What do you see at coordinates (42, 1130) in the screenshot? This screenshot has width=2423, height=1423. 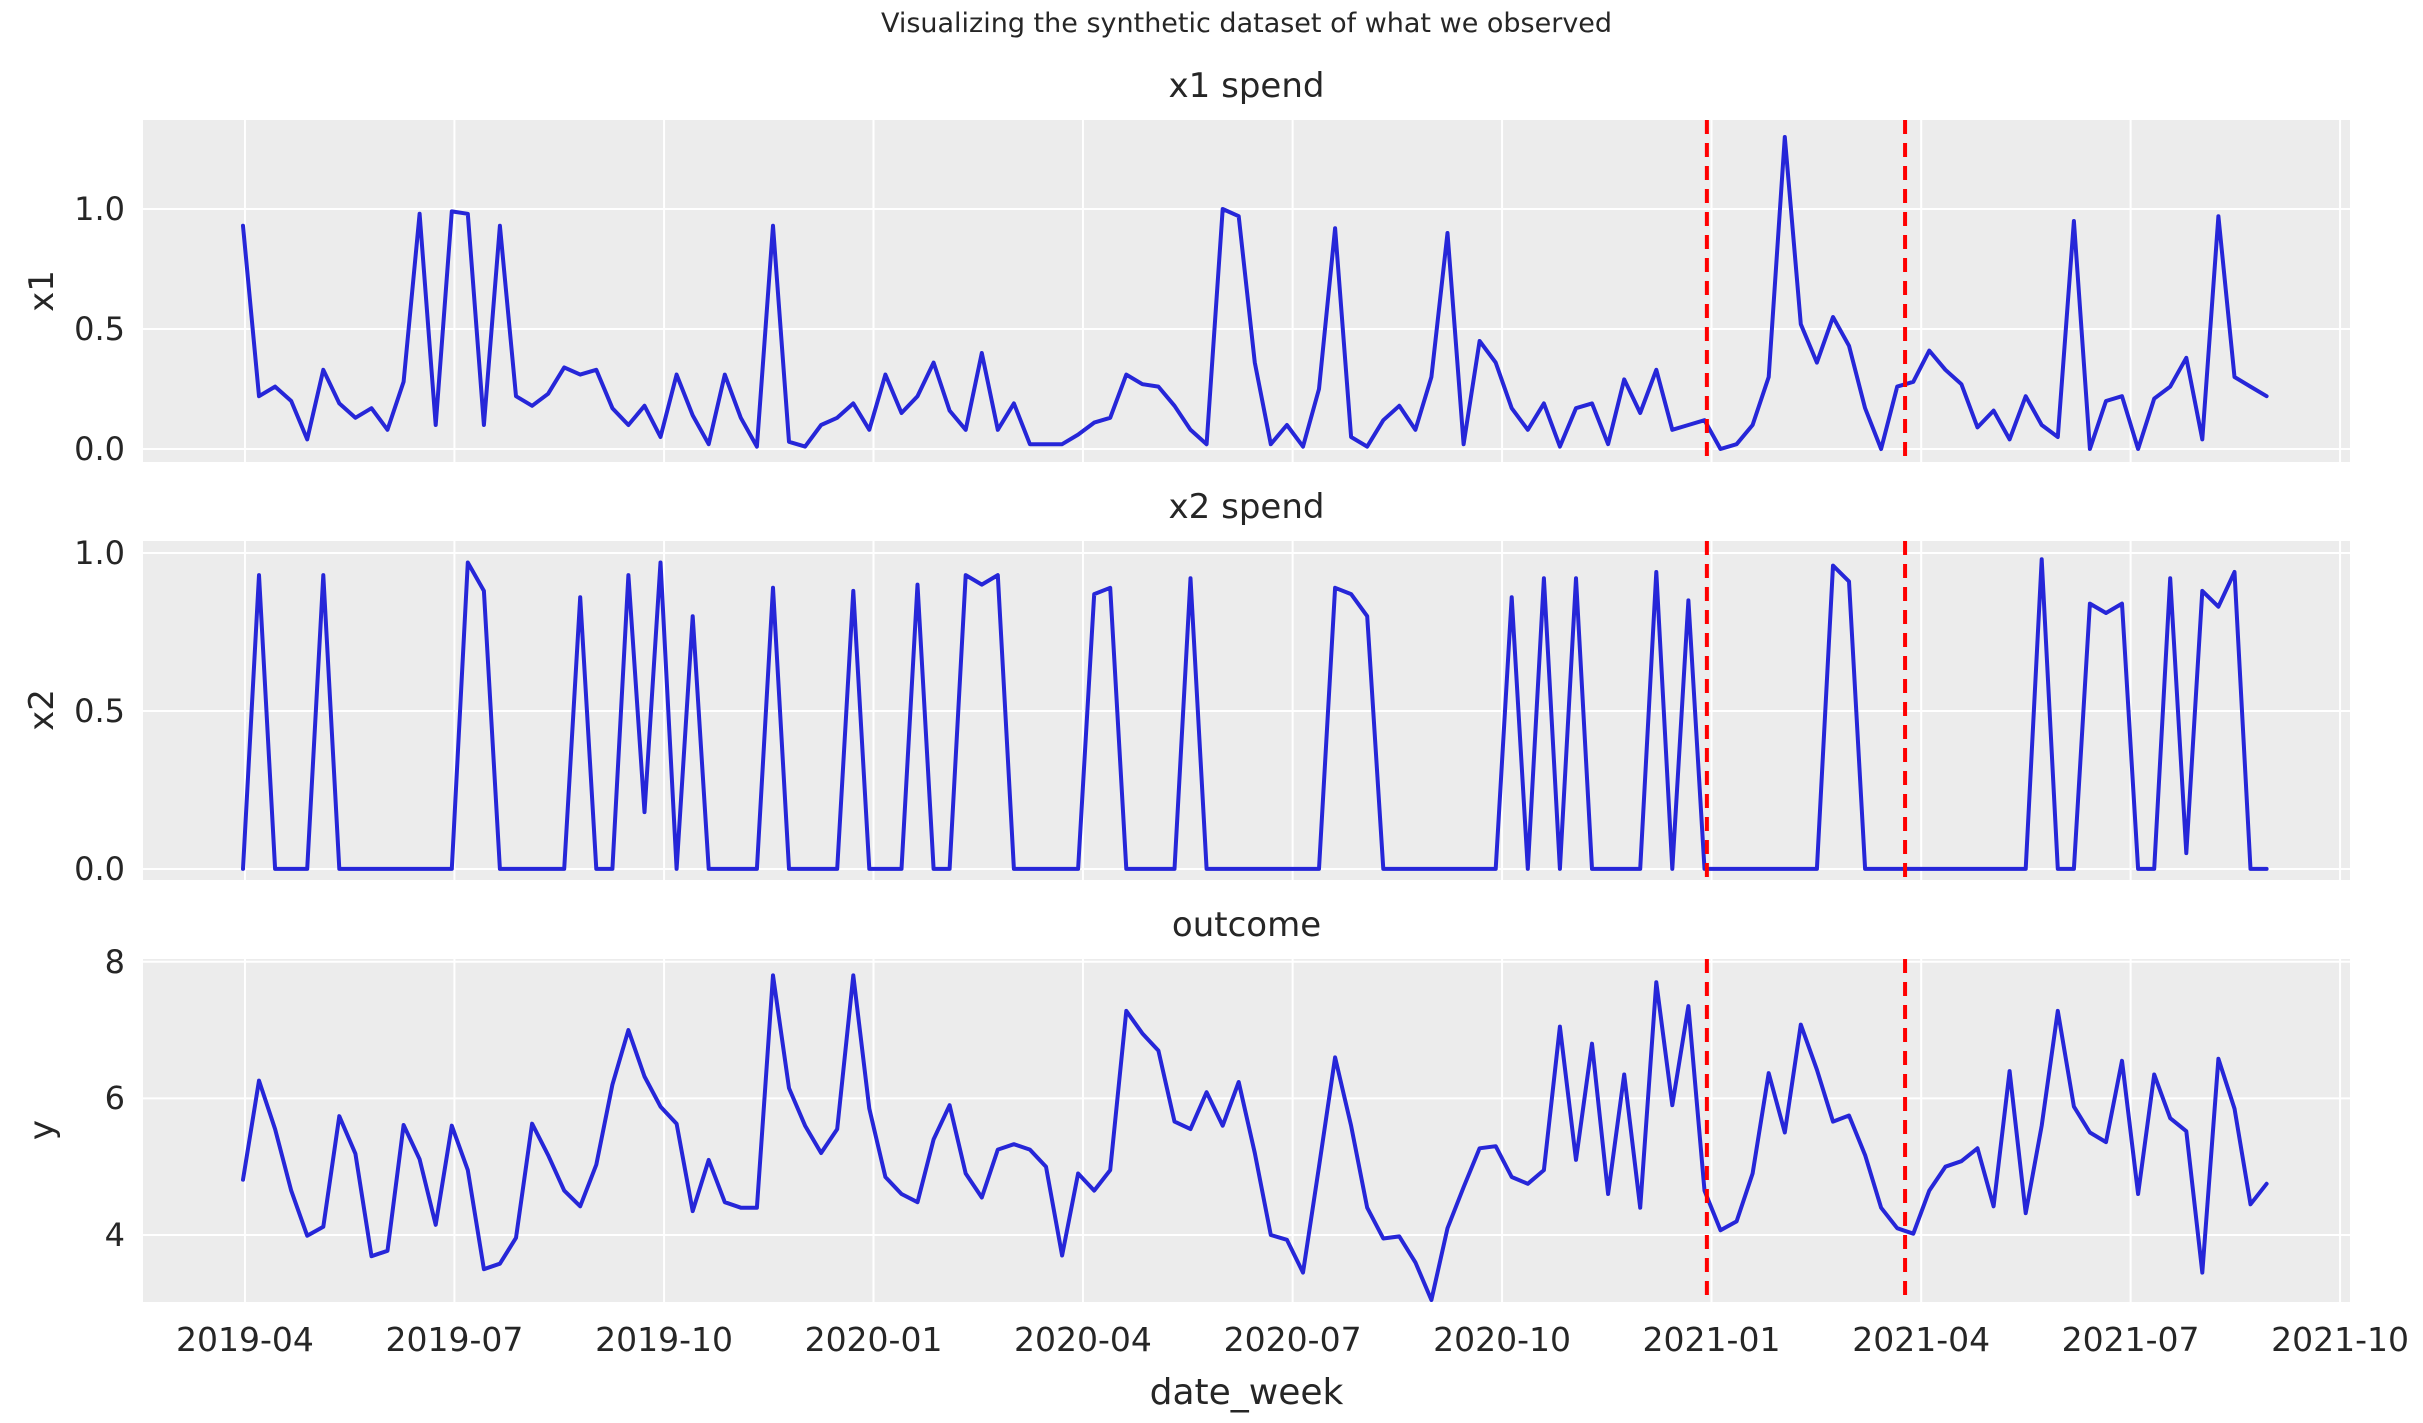 I see `y-axis-label-y: y` at bounding box center [42, 1130].